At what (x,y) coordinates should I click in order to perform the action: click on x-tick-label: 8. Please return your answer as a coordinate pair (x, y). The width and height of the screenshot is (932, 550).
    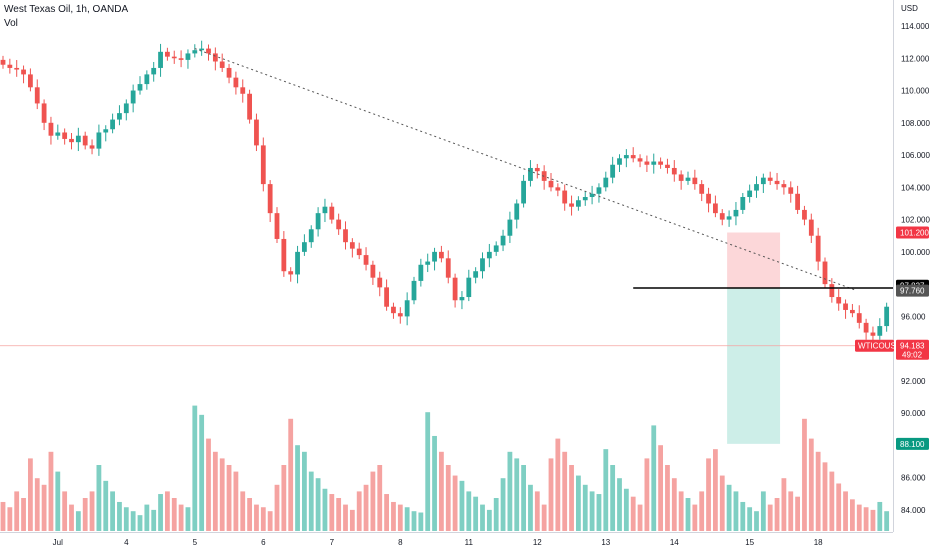
    Looking at the image, I should click on (400, 542).